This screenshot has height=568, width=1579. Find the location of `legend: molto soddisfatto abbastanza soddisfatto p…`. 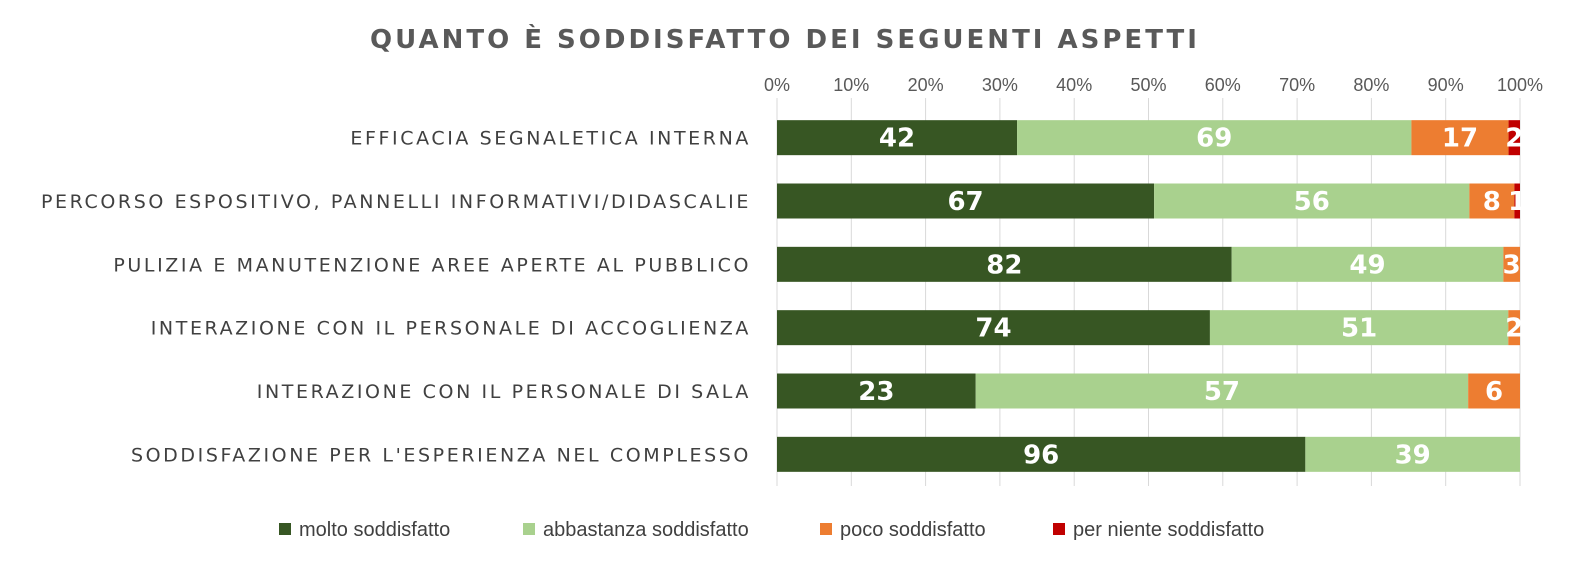

legend: molto soddisfatto abbastanza soddisfatto p… is located at coordinates (771, 530).